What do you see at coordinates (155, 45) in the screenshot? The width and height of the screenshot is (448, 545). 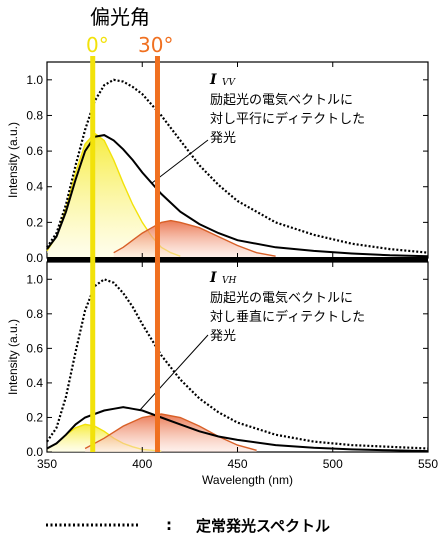 I see `angle-30-label: 30°` at bounding box center [155, 45].